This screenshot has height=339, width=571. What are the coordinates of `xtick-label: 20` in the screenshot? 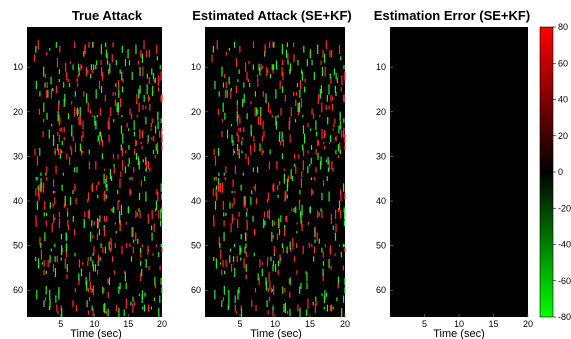 It's located at (162, 324).